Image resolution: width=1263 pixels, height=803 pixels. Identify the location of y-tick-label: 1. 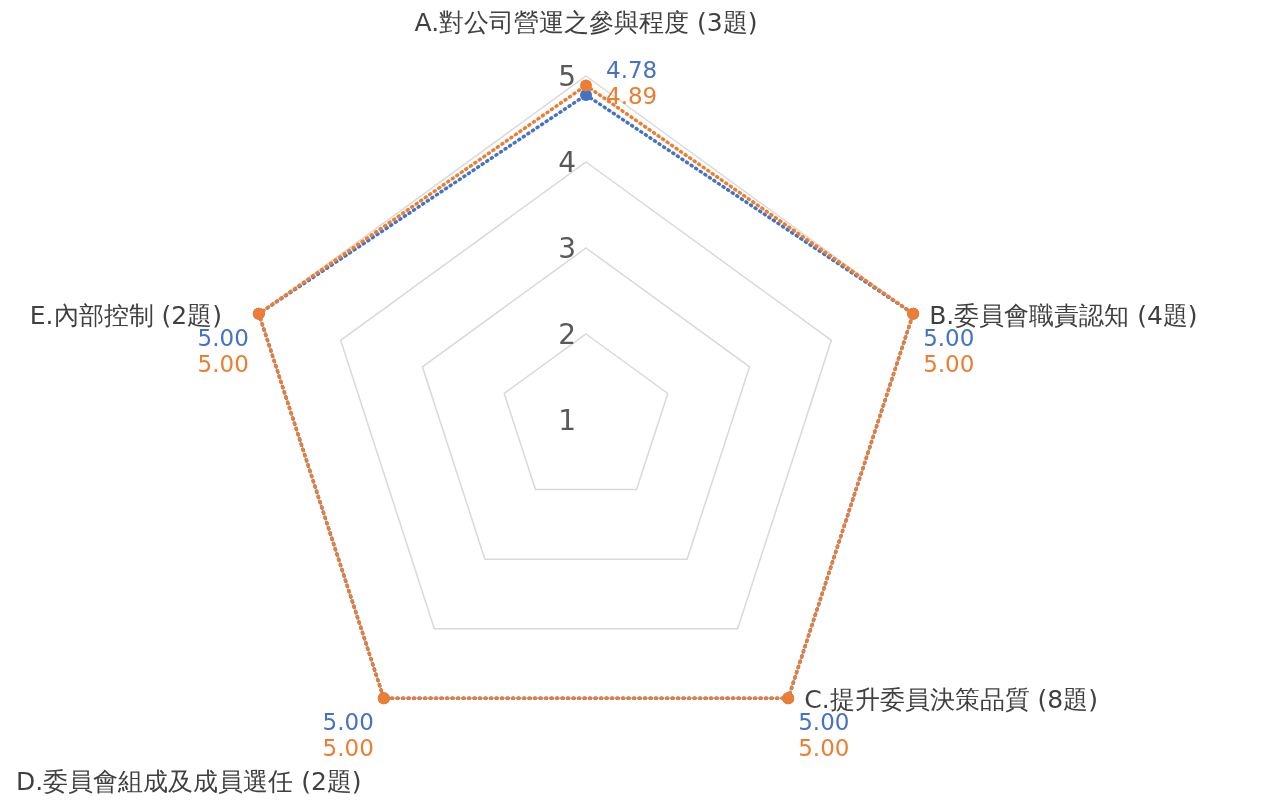
(567, 420).